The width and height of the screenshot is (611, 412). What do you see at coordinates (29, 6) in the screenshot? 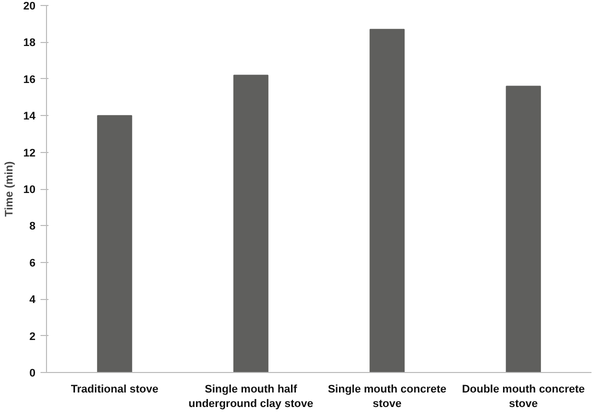
I see `y-tick-label: 20` at bounding box center [29, 6].